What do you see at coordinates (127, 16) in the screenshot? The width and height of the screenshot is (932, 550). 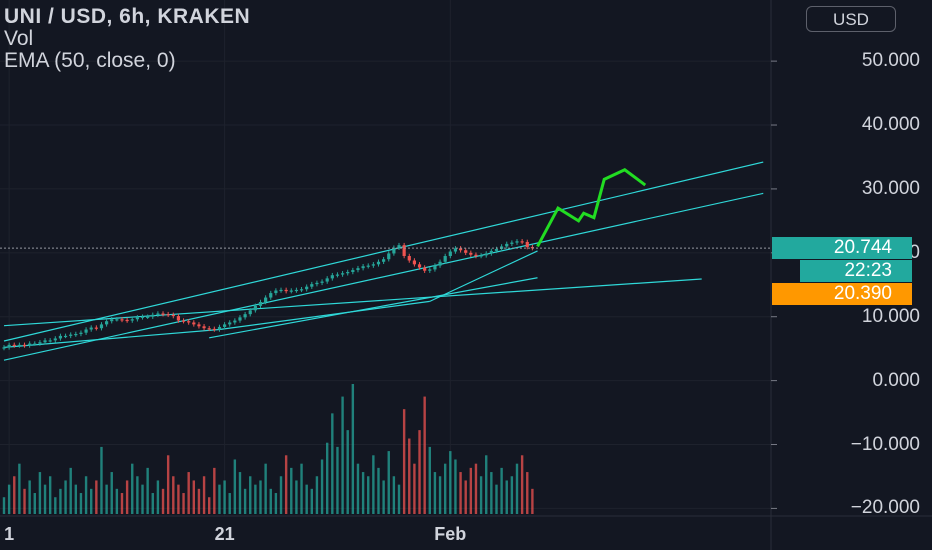 I see `symbol-title: UNI / USD, 6h, KRAKEN` at bounding box center [127, 16].